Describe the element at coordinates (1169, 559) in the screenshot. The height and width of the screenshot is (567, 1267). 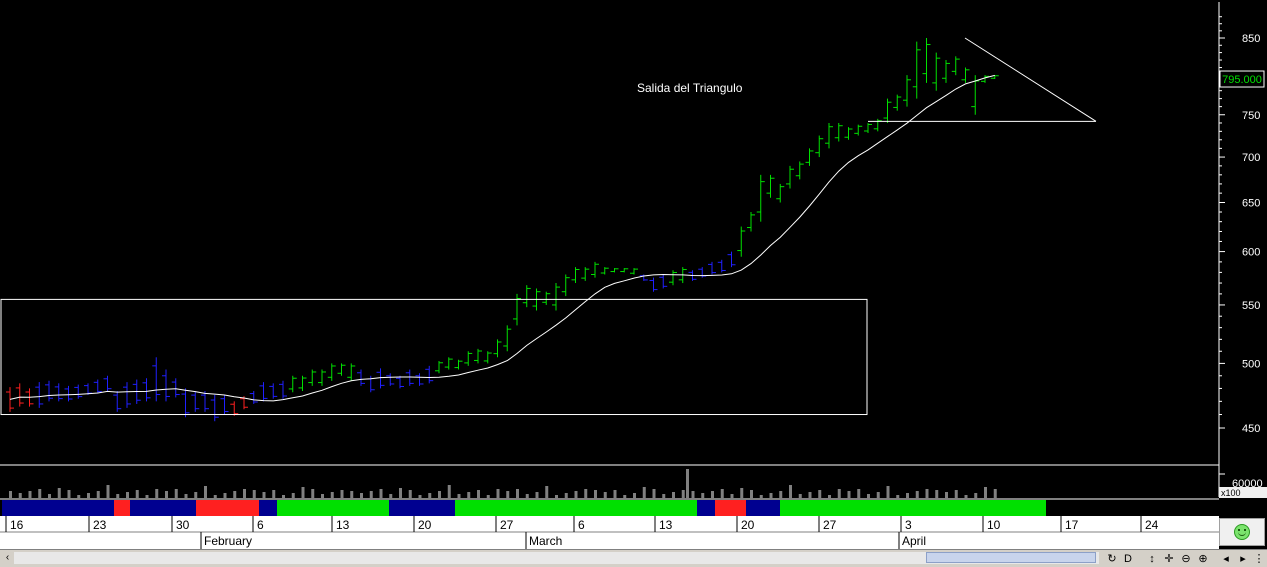
I see `move-icon: ✛` at that location.